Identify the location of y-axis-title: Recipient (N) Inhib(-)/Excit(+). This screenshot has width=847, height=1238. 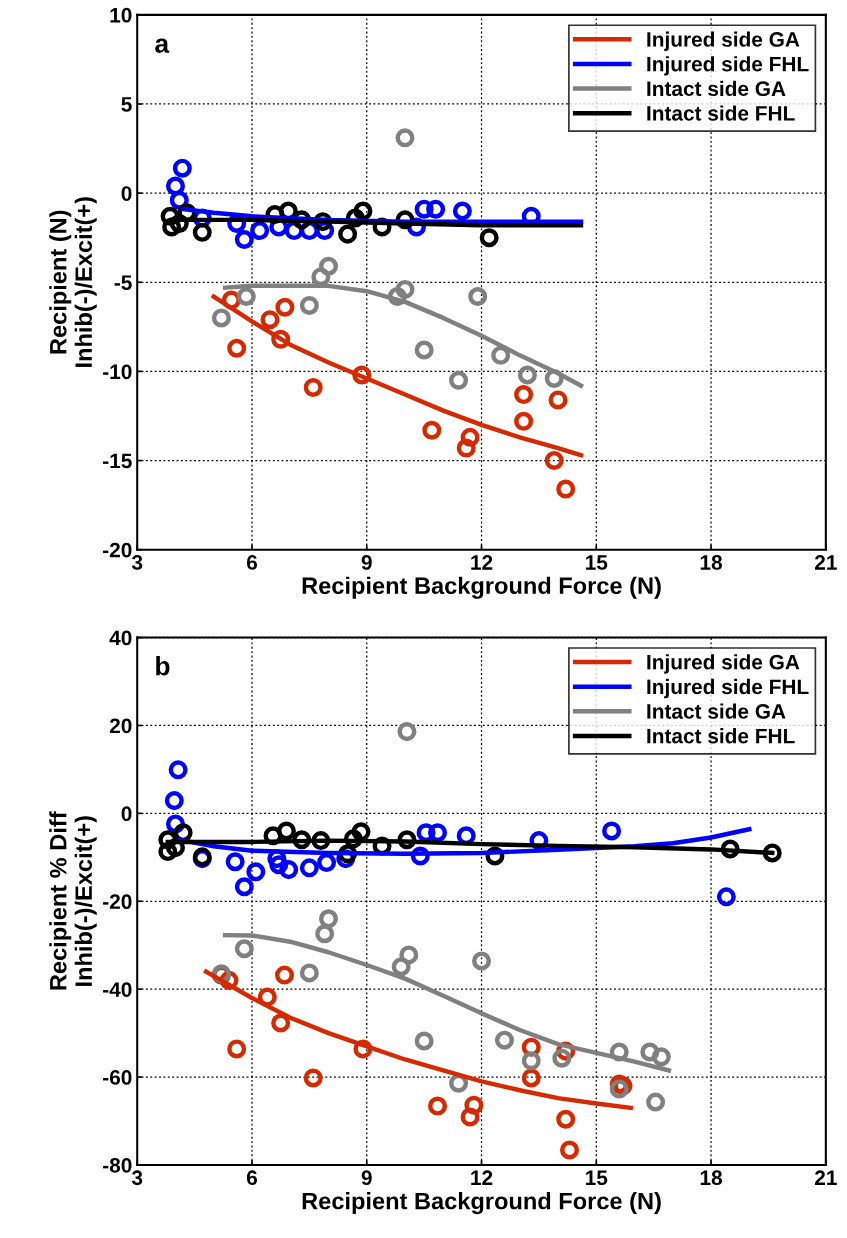
(73, 282).